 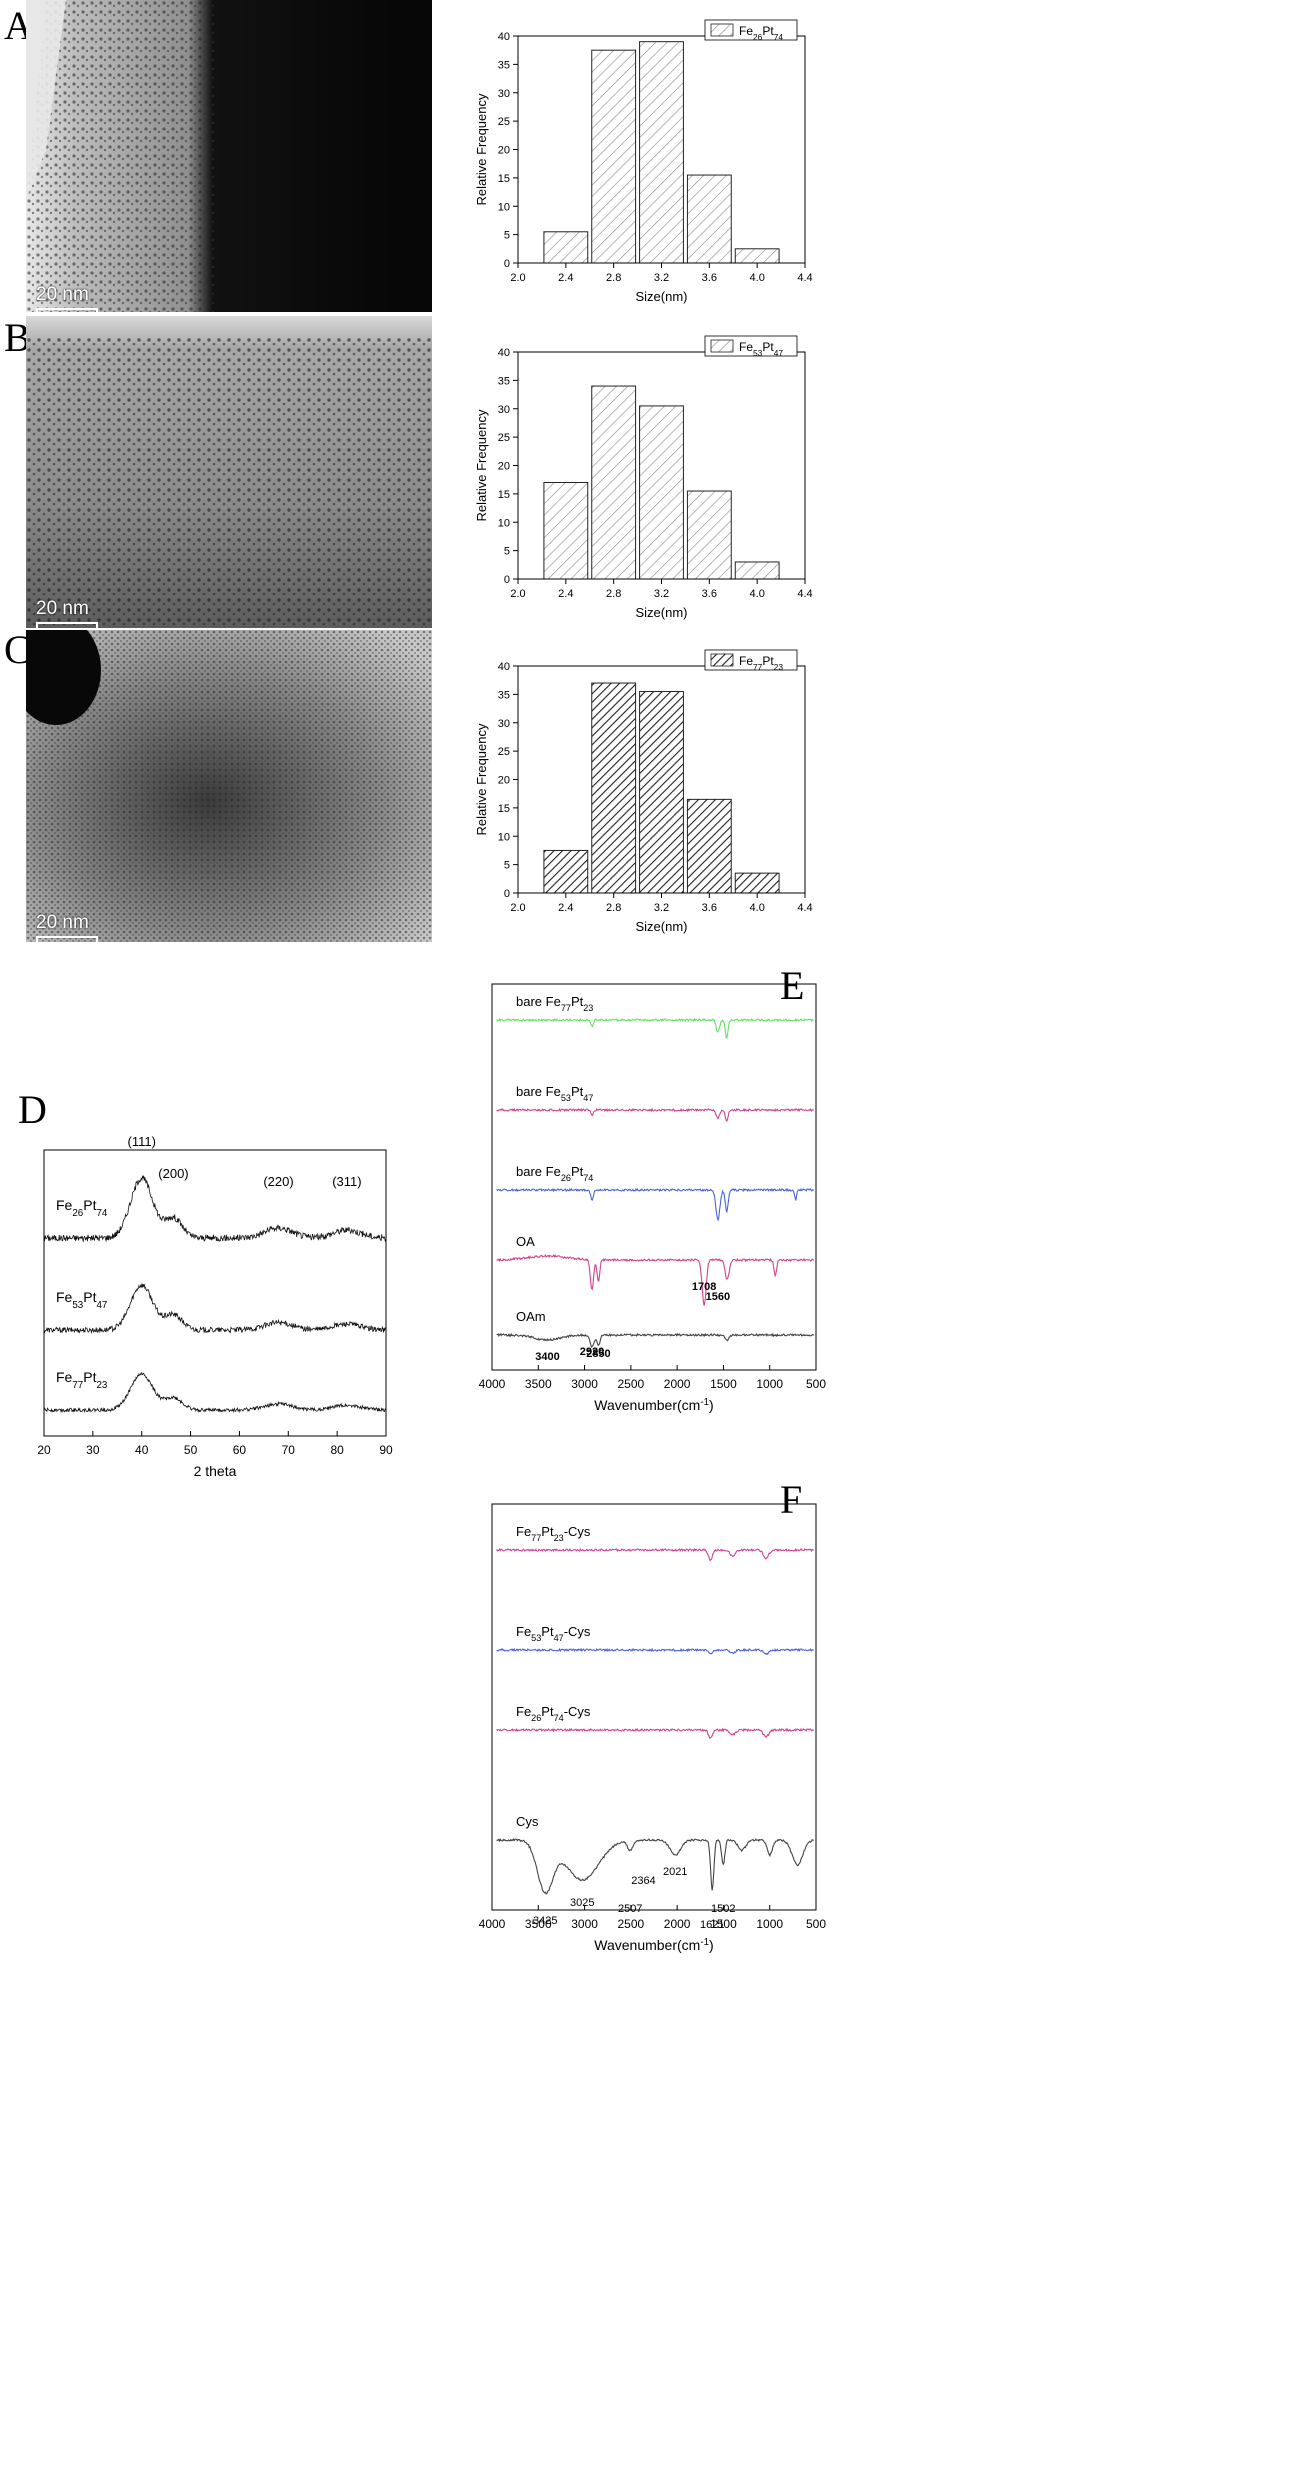 I want to click on y-tick-label: 30, so click(x=504, y=410).